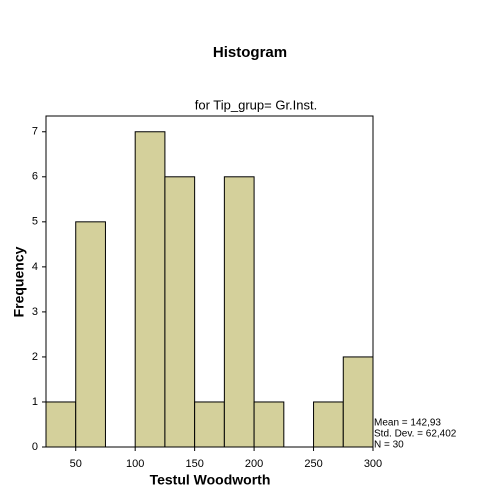 The image size is (499, 499). What do you see at coordinates (250, 52) in the screenshot?
I see `chart-title: Histogram` at bounding box center [250, 52].